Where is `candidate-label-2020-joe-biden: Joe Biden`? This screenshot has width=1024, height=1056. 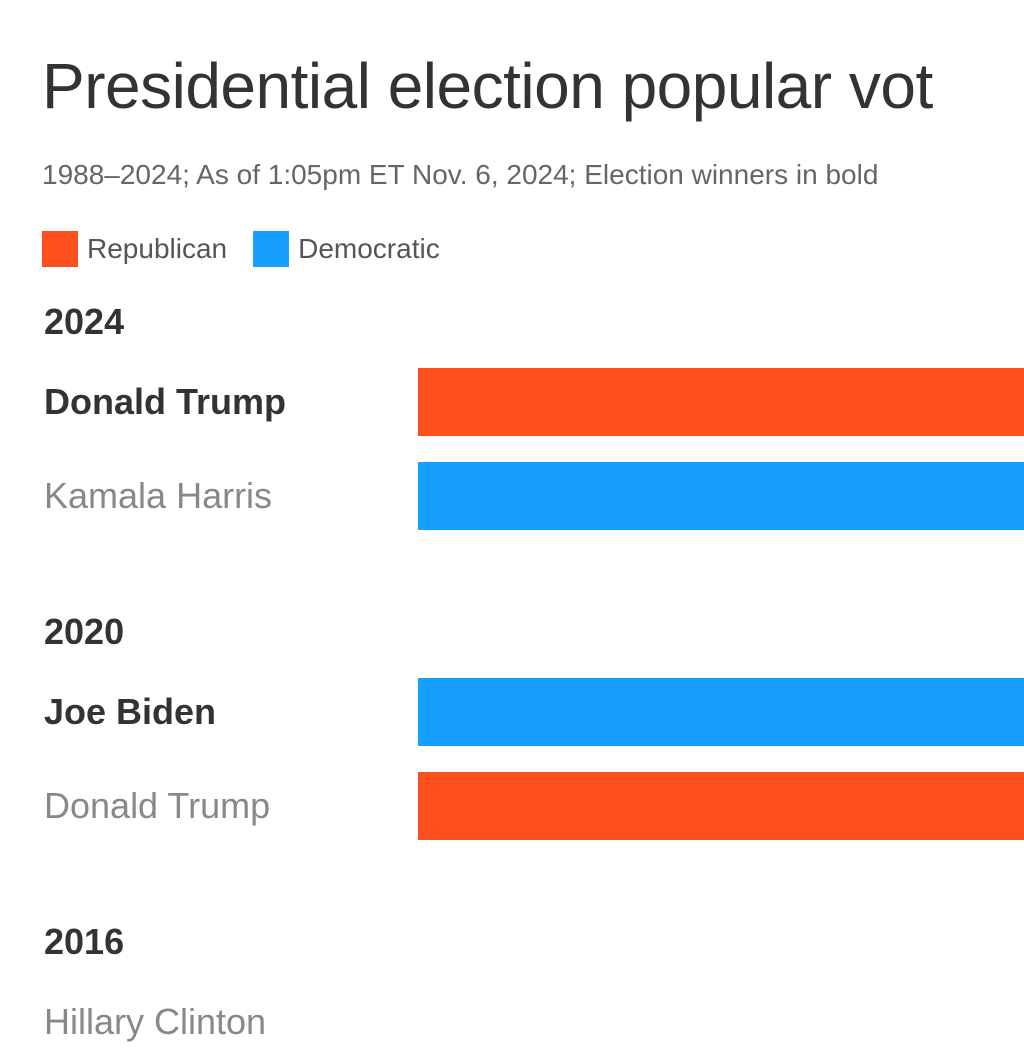 candidate-label-2020-joe-biden: Joe Biden is located at coordinates (130, 711).